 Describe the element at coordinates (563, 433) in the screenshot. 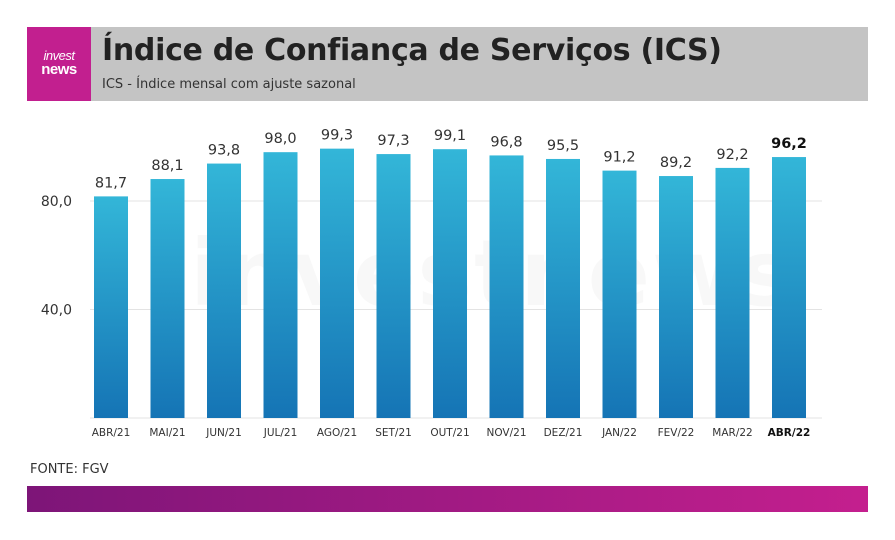

I see `x-tick-label: DEZ/21` at that location.